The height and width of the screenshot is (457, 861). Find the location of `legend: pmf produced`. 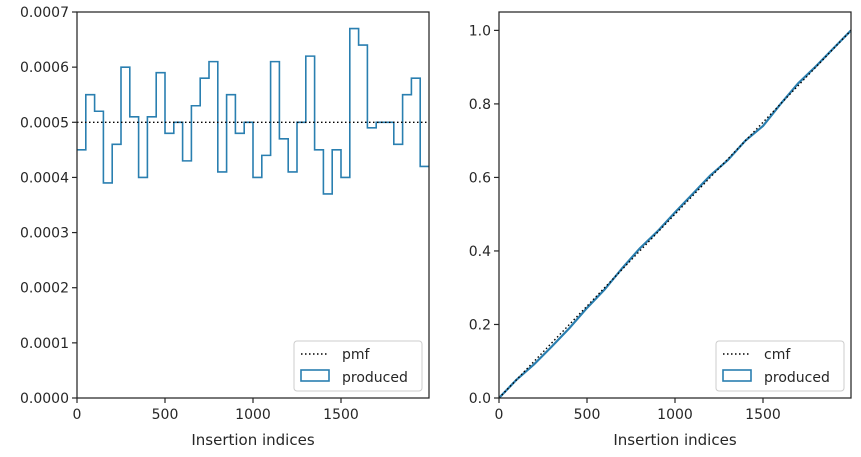

legend: pmf produced is located at coordinates (358, 366).